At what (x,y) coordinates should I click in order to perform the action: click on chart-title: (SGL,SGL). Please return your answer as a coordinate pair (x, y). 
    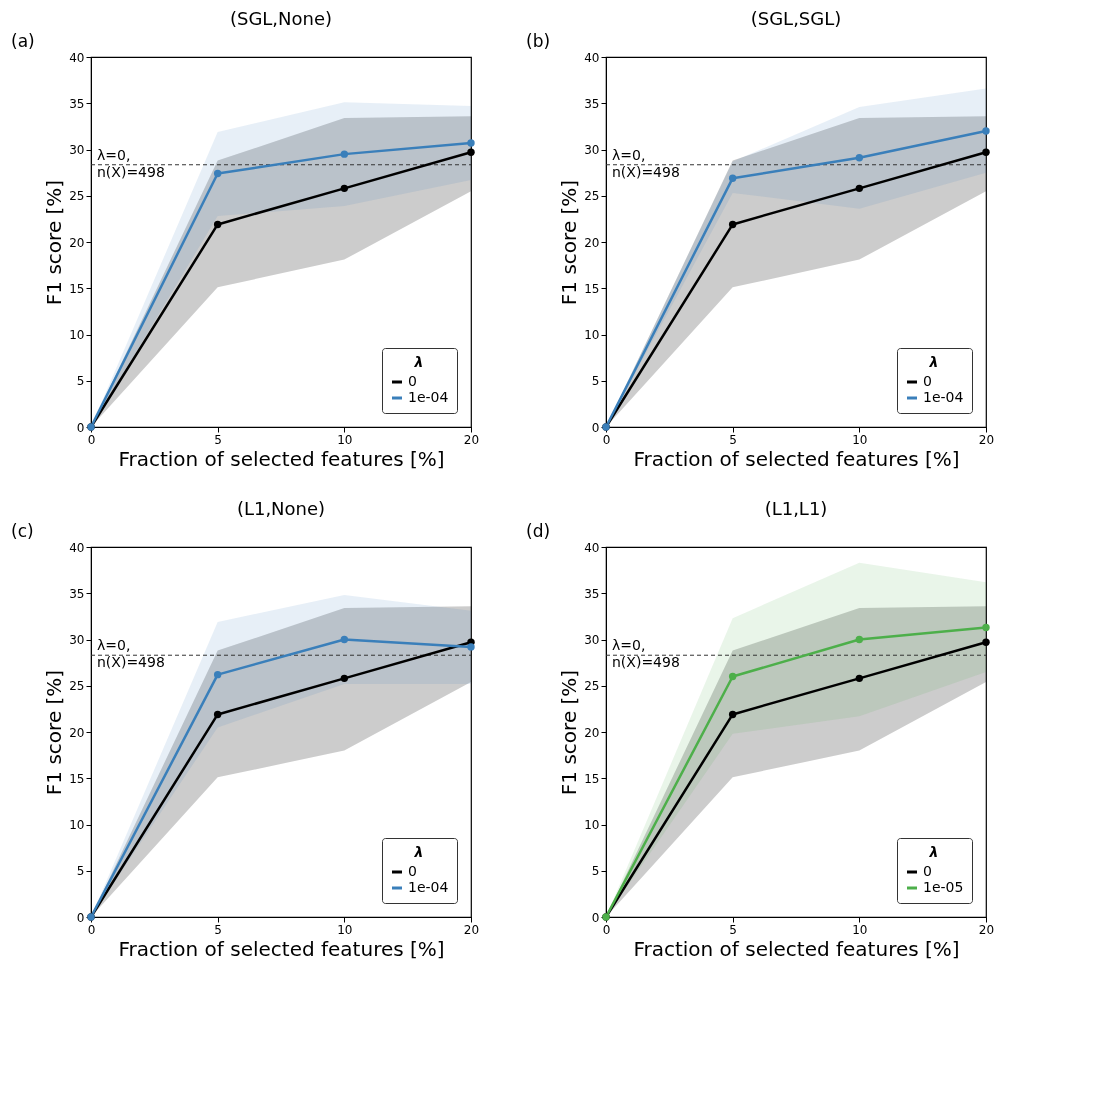
    Looking at the image, I should click on (796, 18).